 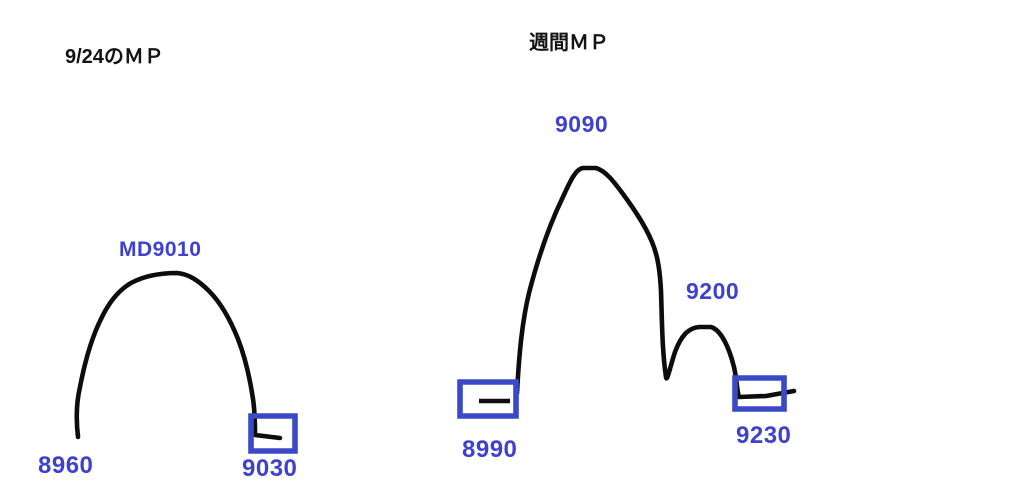 What do you see at coordinates (759, 393) in the screenshot?
I see `right-end-highlight-box` at bounding box center [759, 393].